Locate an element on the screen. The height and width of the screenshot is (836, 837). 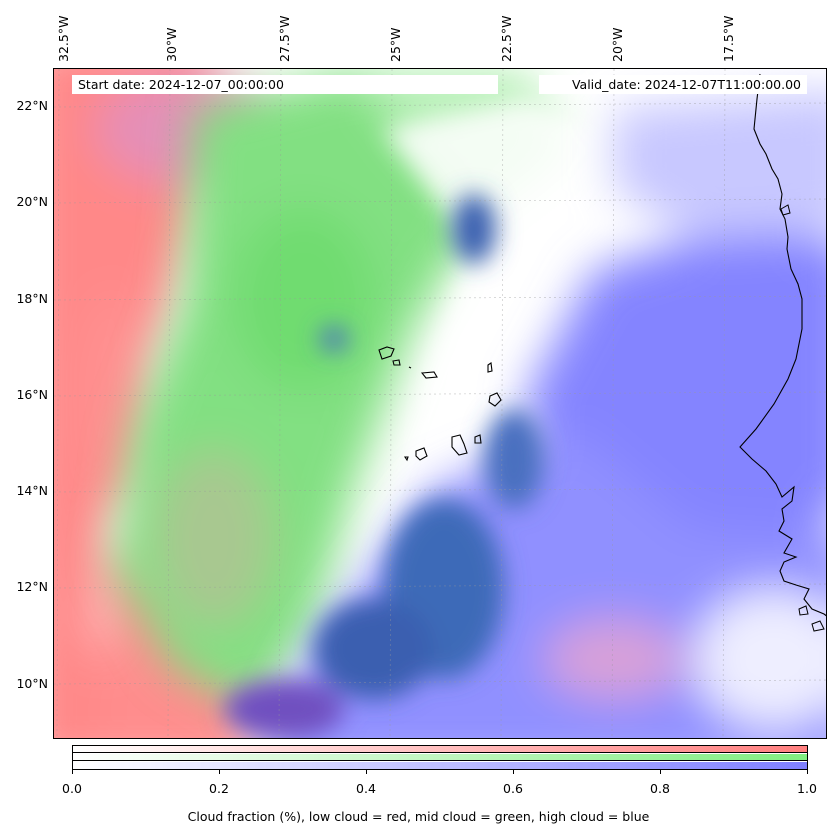
lat-label-18n: 18°N is located at coordinates (32, 298).